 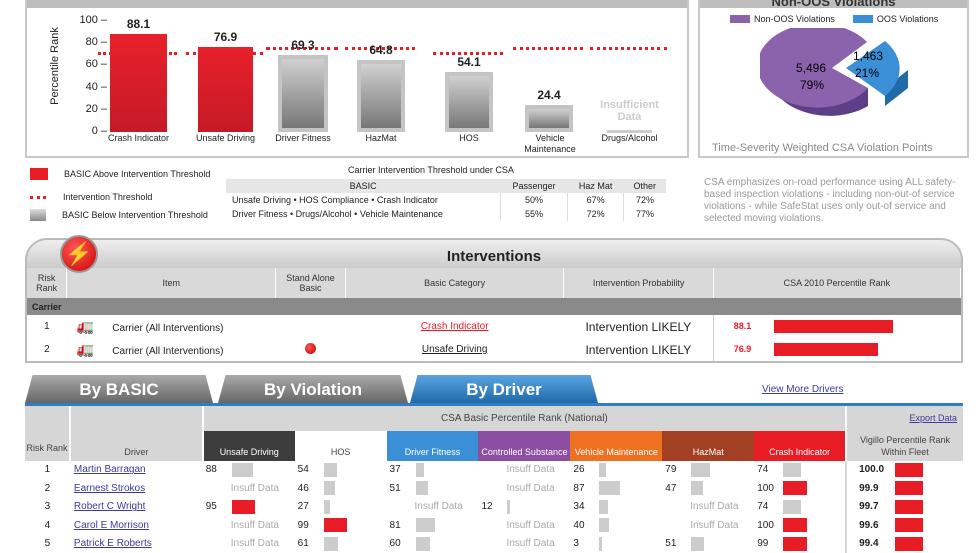 What do you see at coordinates (584, 506) in the screenshot?
I see `score-value: 34` at bounding box center [584, 506].